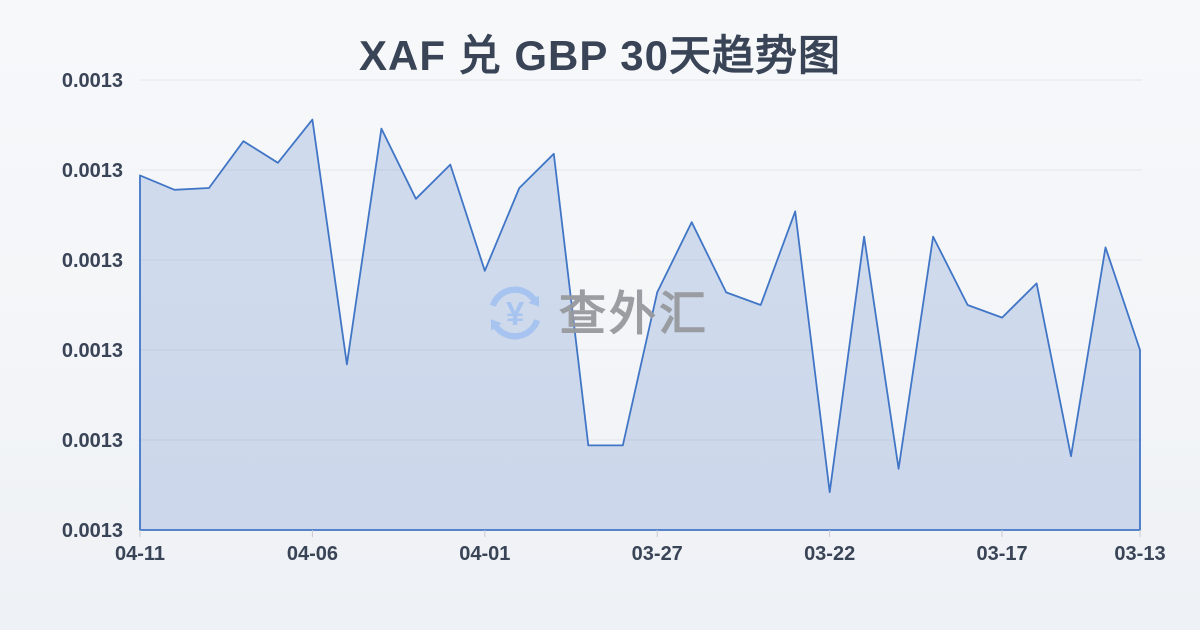 The image size is (1200, 630). Describe the element at coordinates (140, 554) in the screenshot. I see `x-tick-label: 04-11` at that location.